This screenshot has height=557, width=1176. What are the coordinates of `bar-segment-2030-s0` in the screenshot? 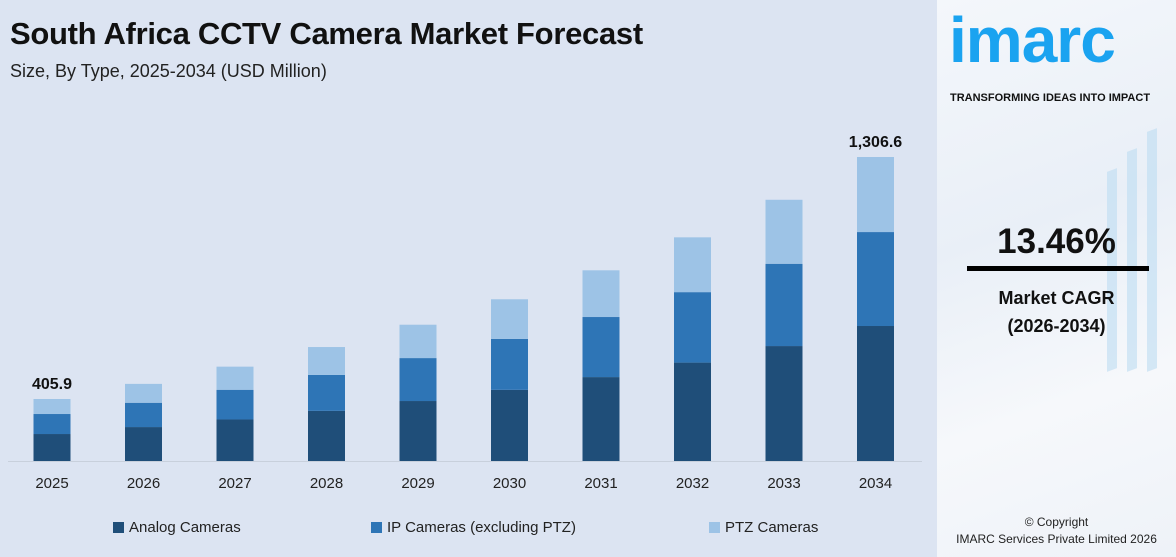 It's located at (509, 425).